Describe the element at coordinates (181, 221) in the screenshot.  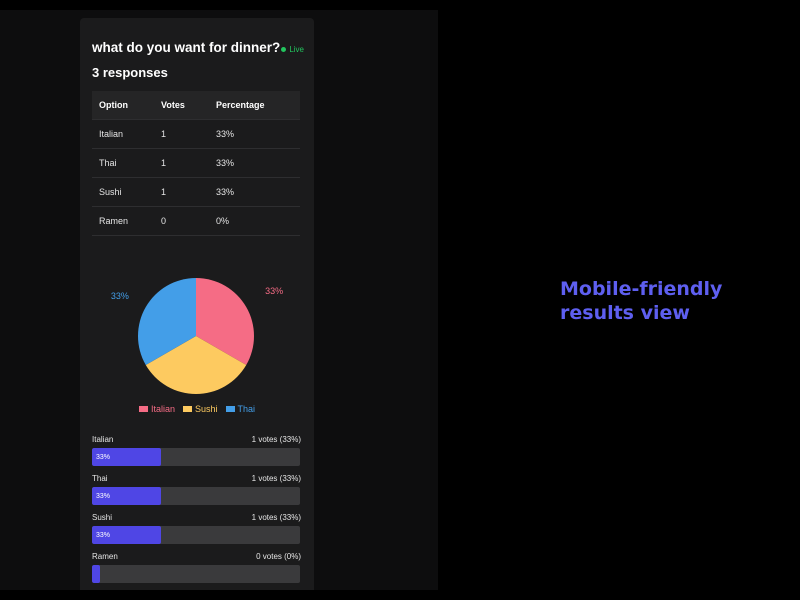
I see `cell-votes: 0` at that location.